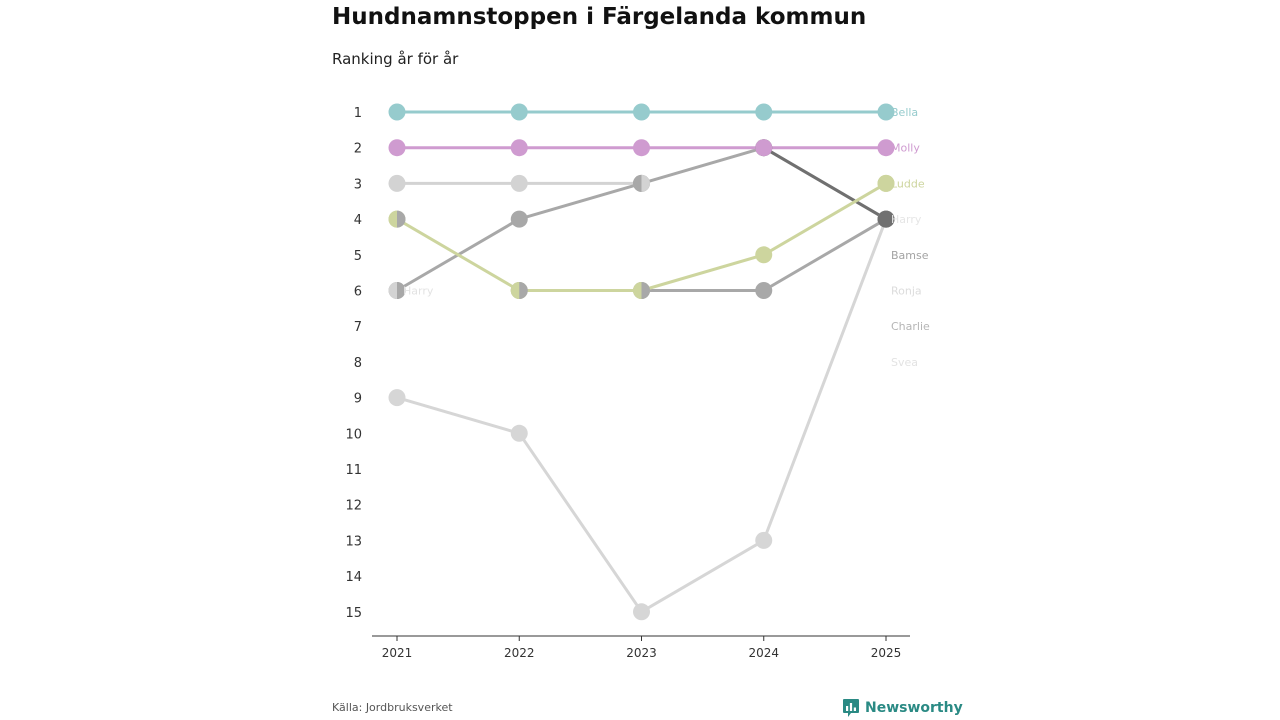 The height and width of the screenshot is (720, 1280). What do you see at coordinates (702, 254) in the screenshot?
I see `series-line-ronja` at bounding box center [702, 254].